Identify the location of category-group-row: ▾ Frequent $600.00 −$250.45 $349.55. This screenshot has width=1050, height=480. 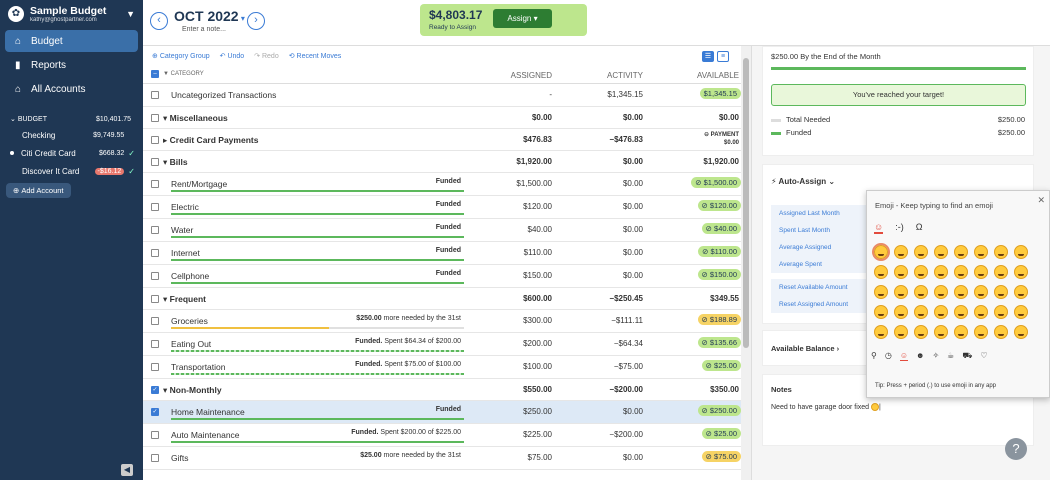
(447, 299).